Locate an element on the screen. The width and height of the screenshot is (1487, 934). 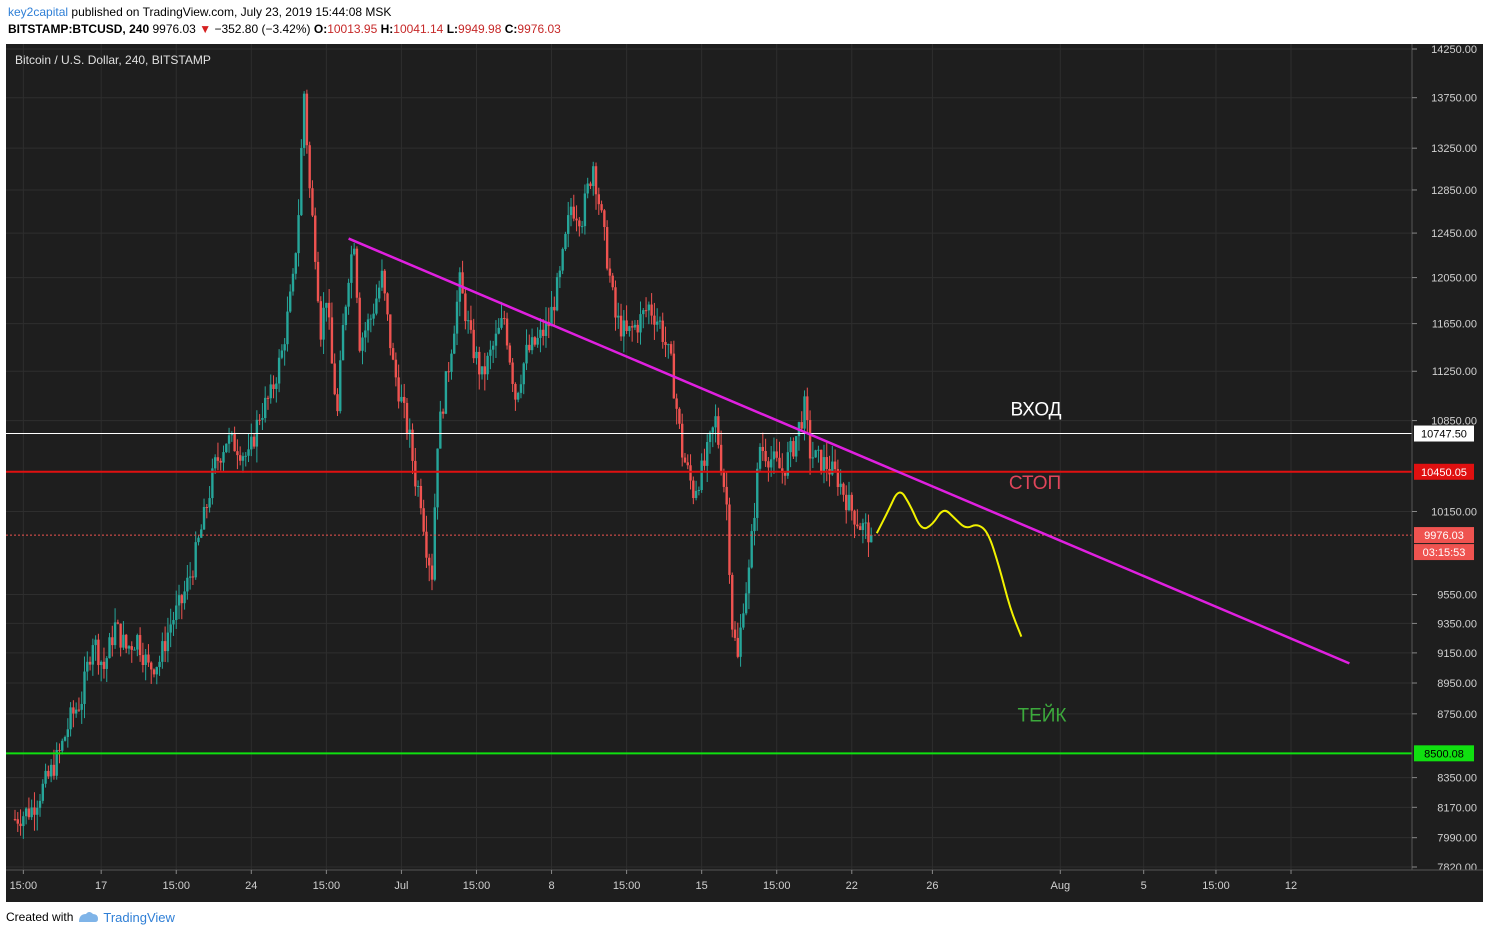
time-tick-label: 22 is located at coordinates (852, 886).